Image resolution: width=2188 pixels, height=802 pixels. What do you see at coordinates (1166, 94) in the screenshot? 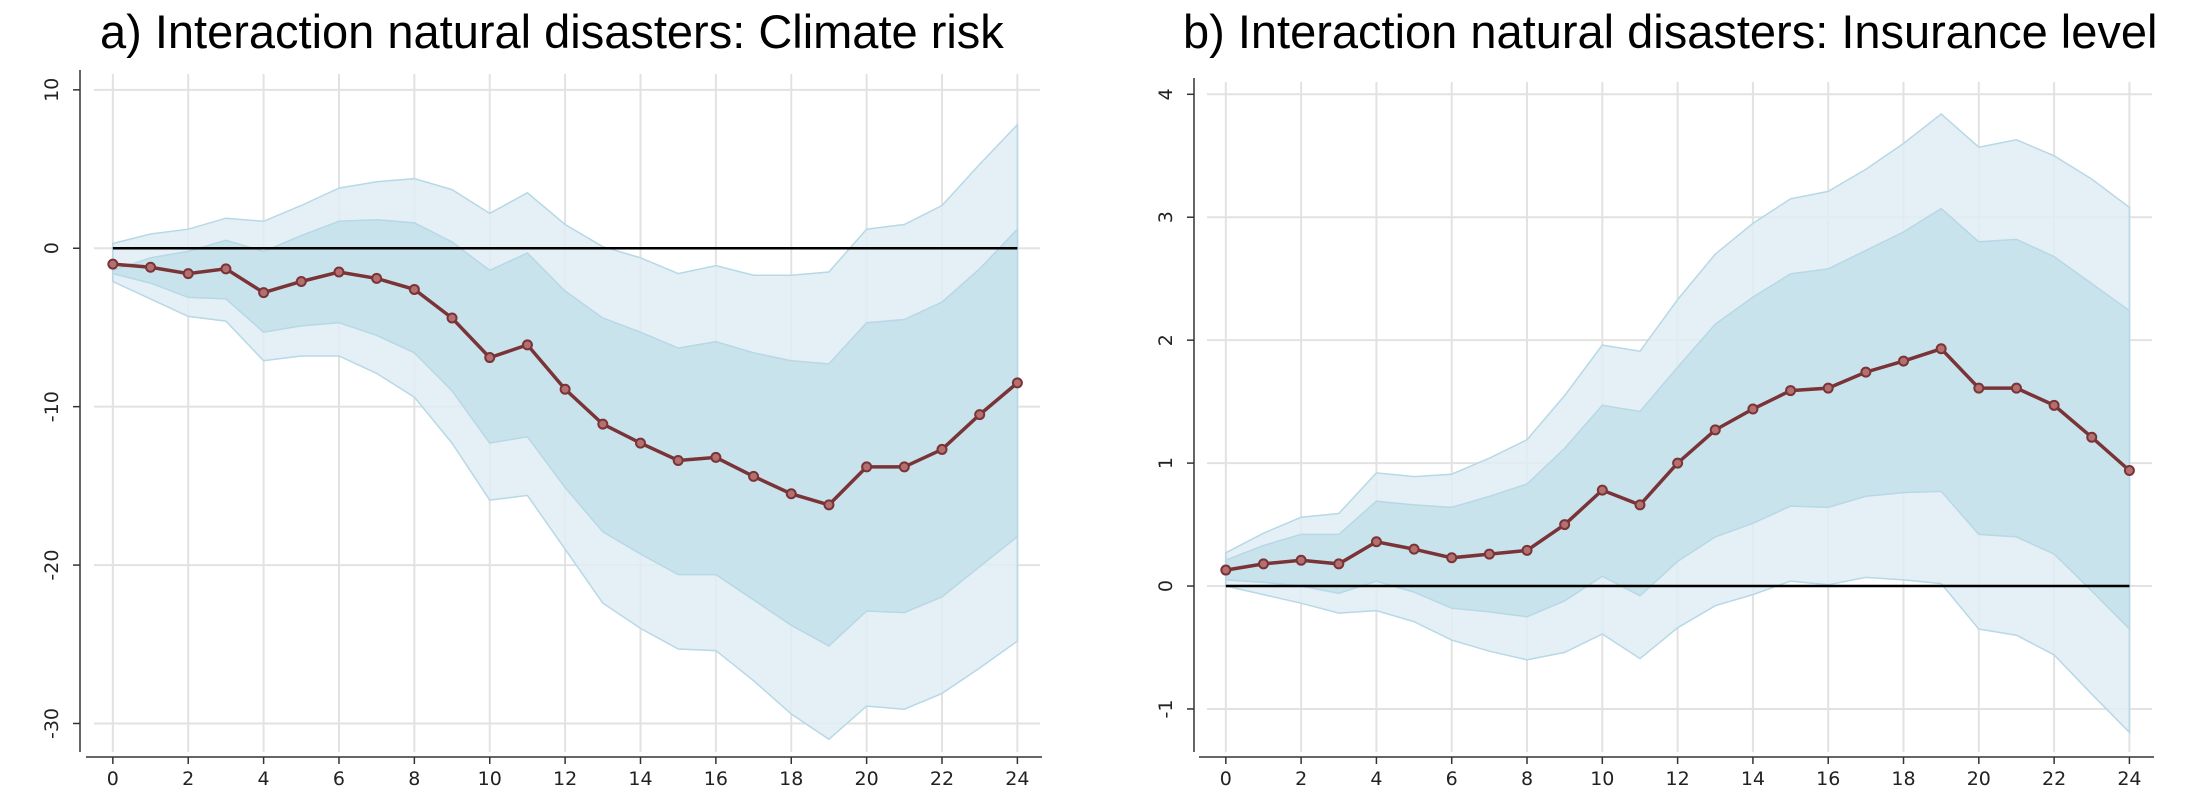
I see `y-tick-label: 4` at bounding box center [1166, 94].